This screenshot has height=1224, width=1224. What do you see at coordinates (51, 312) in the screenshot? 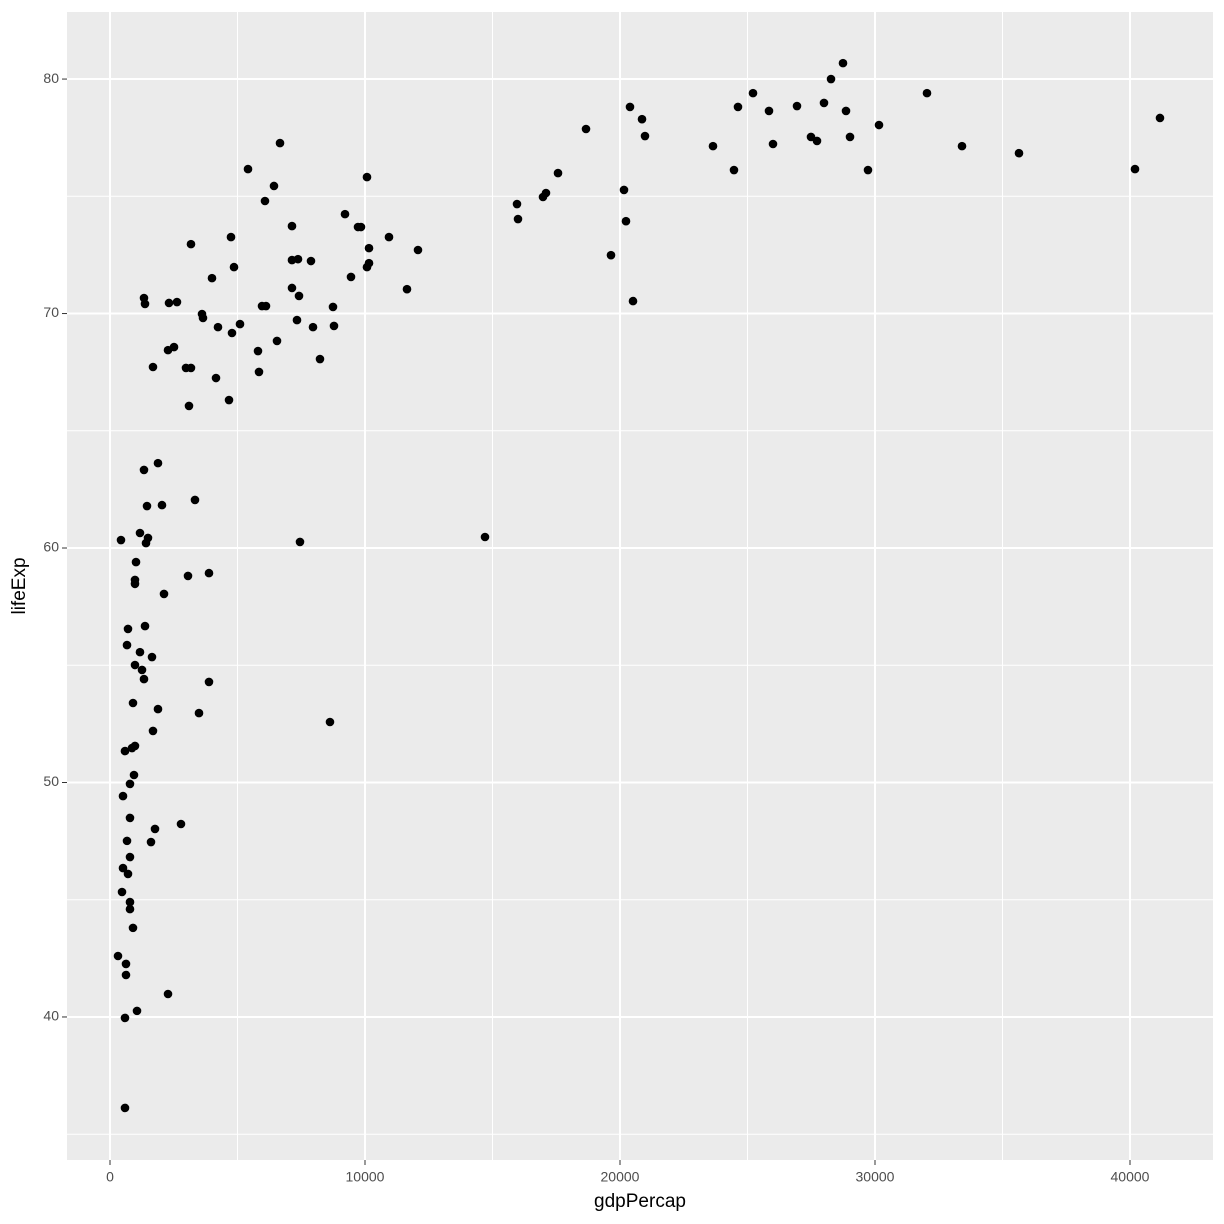
I see `y-tick-label: 70` at bounding box center [51, 312].